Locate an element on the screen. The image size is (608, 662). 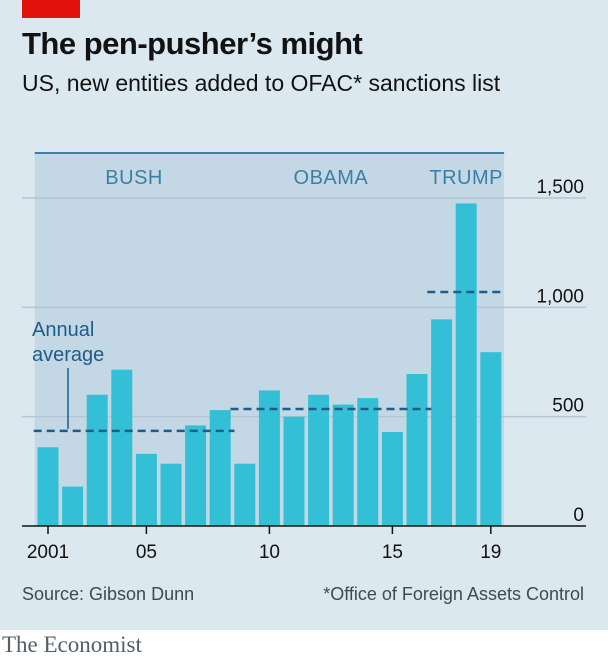
publication-logo: The Economist is located at coordinates (72, 644).